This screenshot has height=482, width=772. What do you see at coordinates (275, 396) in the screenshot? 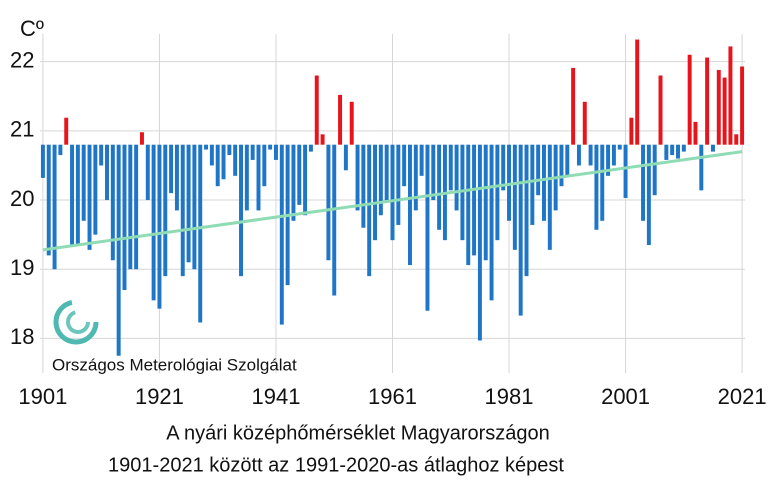
I see `x-tick-label: 1941` at bounding box center [275, 396].